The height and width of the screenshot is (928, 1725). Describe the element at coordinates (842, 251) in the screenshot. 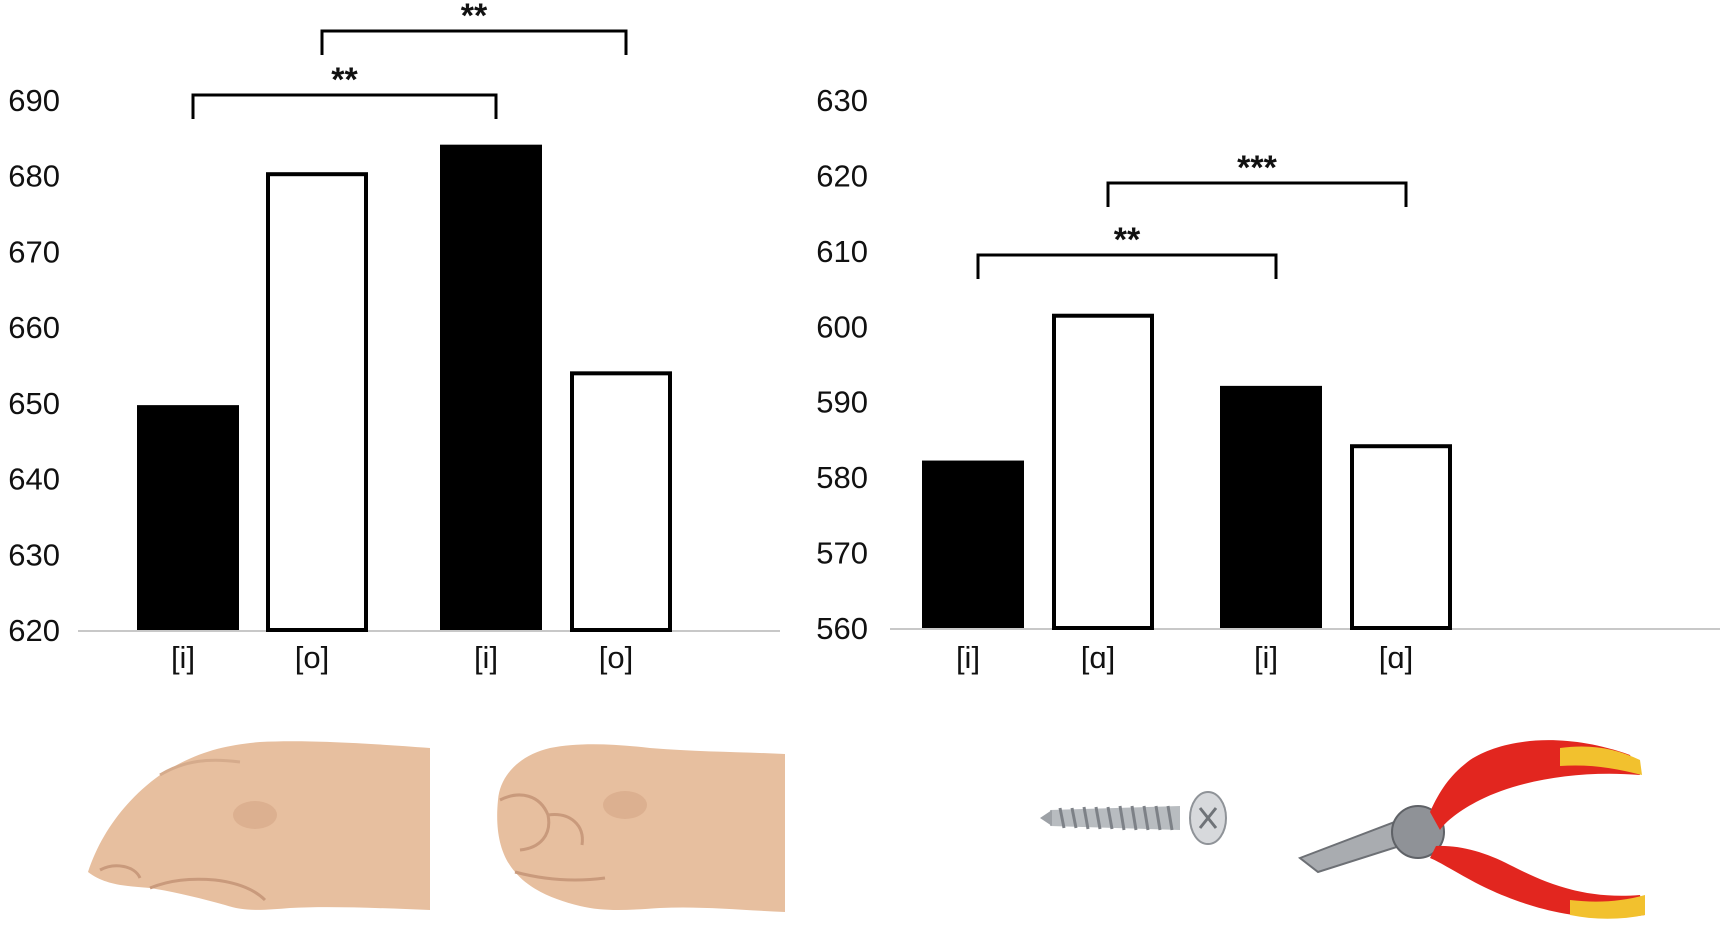

I see `y-tick-label: 610` at that location.